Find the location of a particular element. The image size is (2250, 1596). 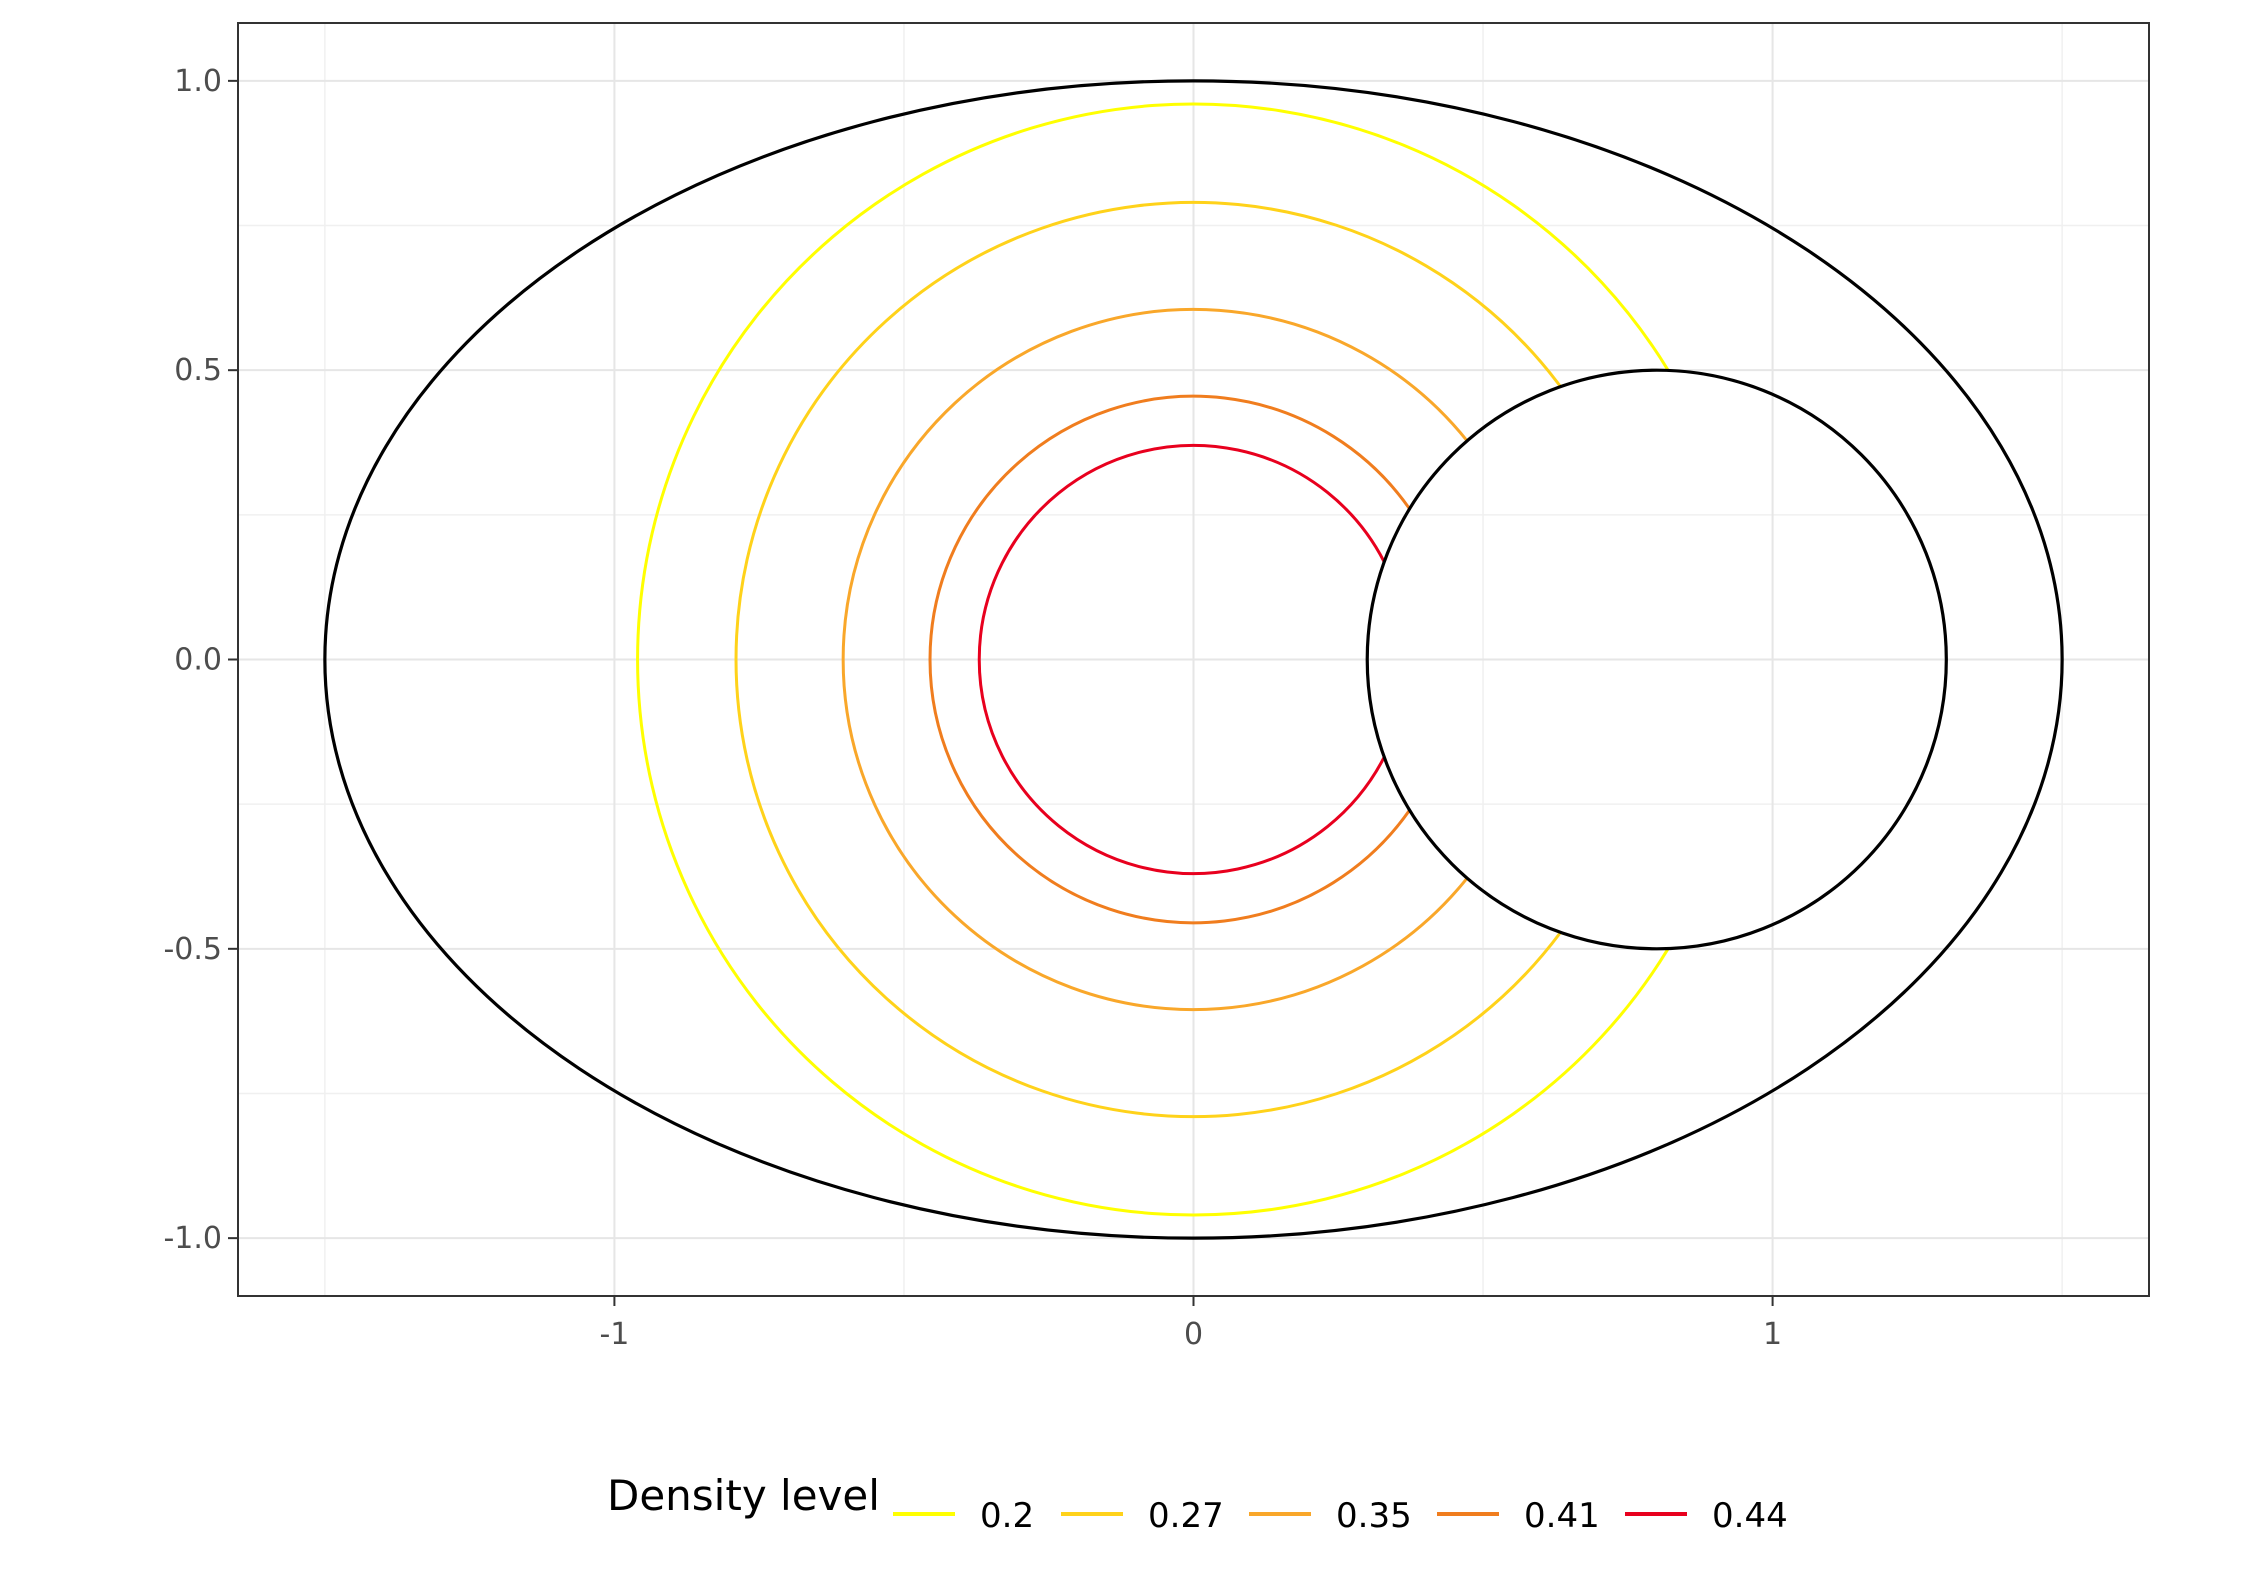

legend-entries: 0.2 0.27 0.35 0.41 0.44 is located at coordinates (1340, 1516).